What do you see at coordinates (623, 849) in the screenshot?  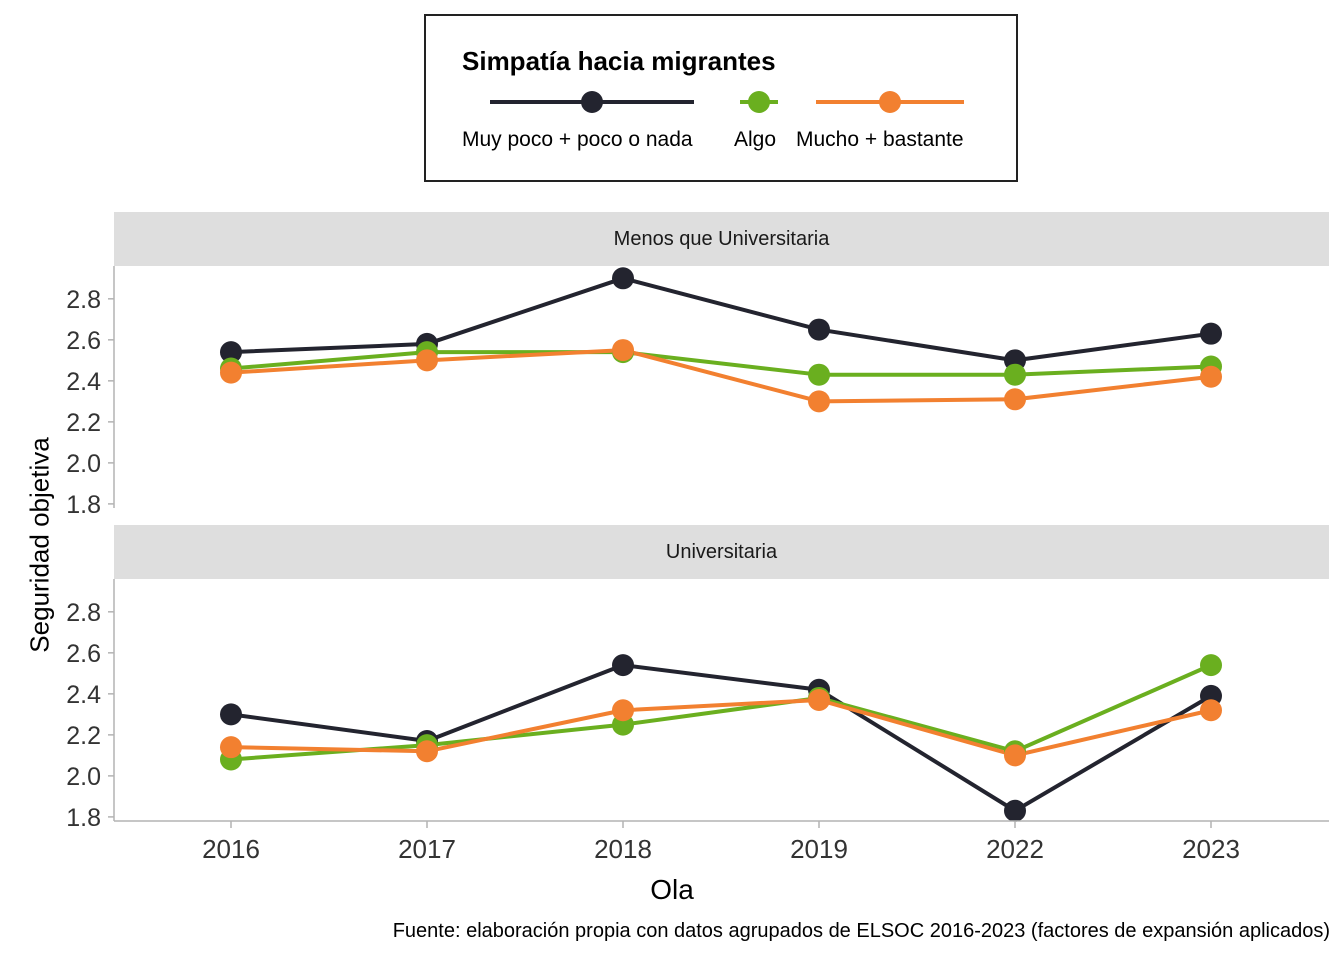 I see `x-tick-label: 2018` at bounding box center [623, 849].